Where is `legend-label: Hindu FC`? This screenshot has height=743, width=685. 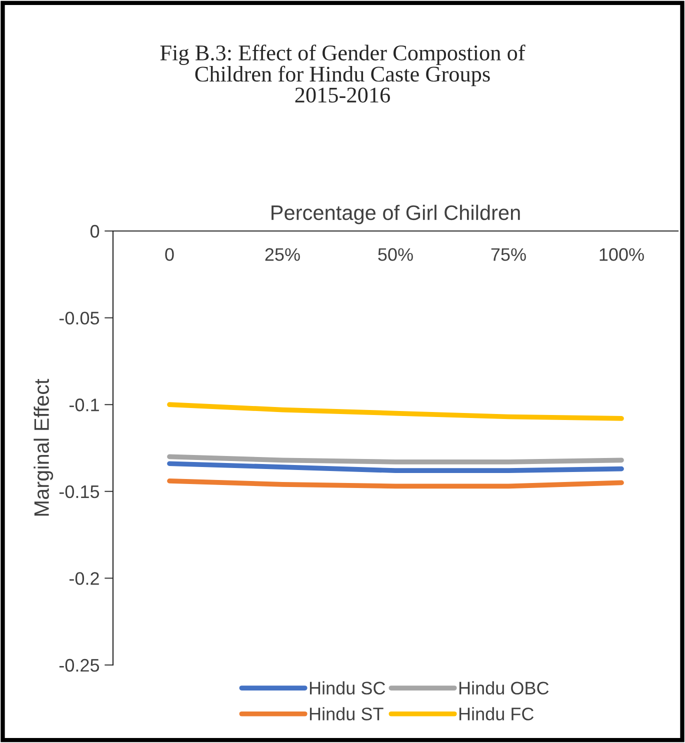 legend-label: Hindu FC is located at coordinates (496, 713).